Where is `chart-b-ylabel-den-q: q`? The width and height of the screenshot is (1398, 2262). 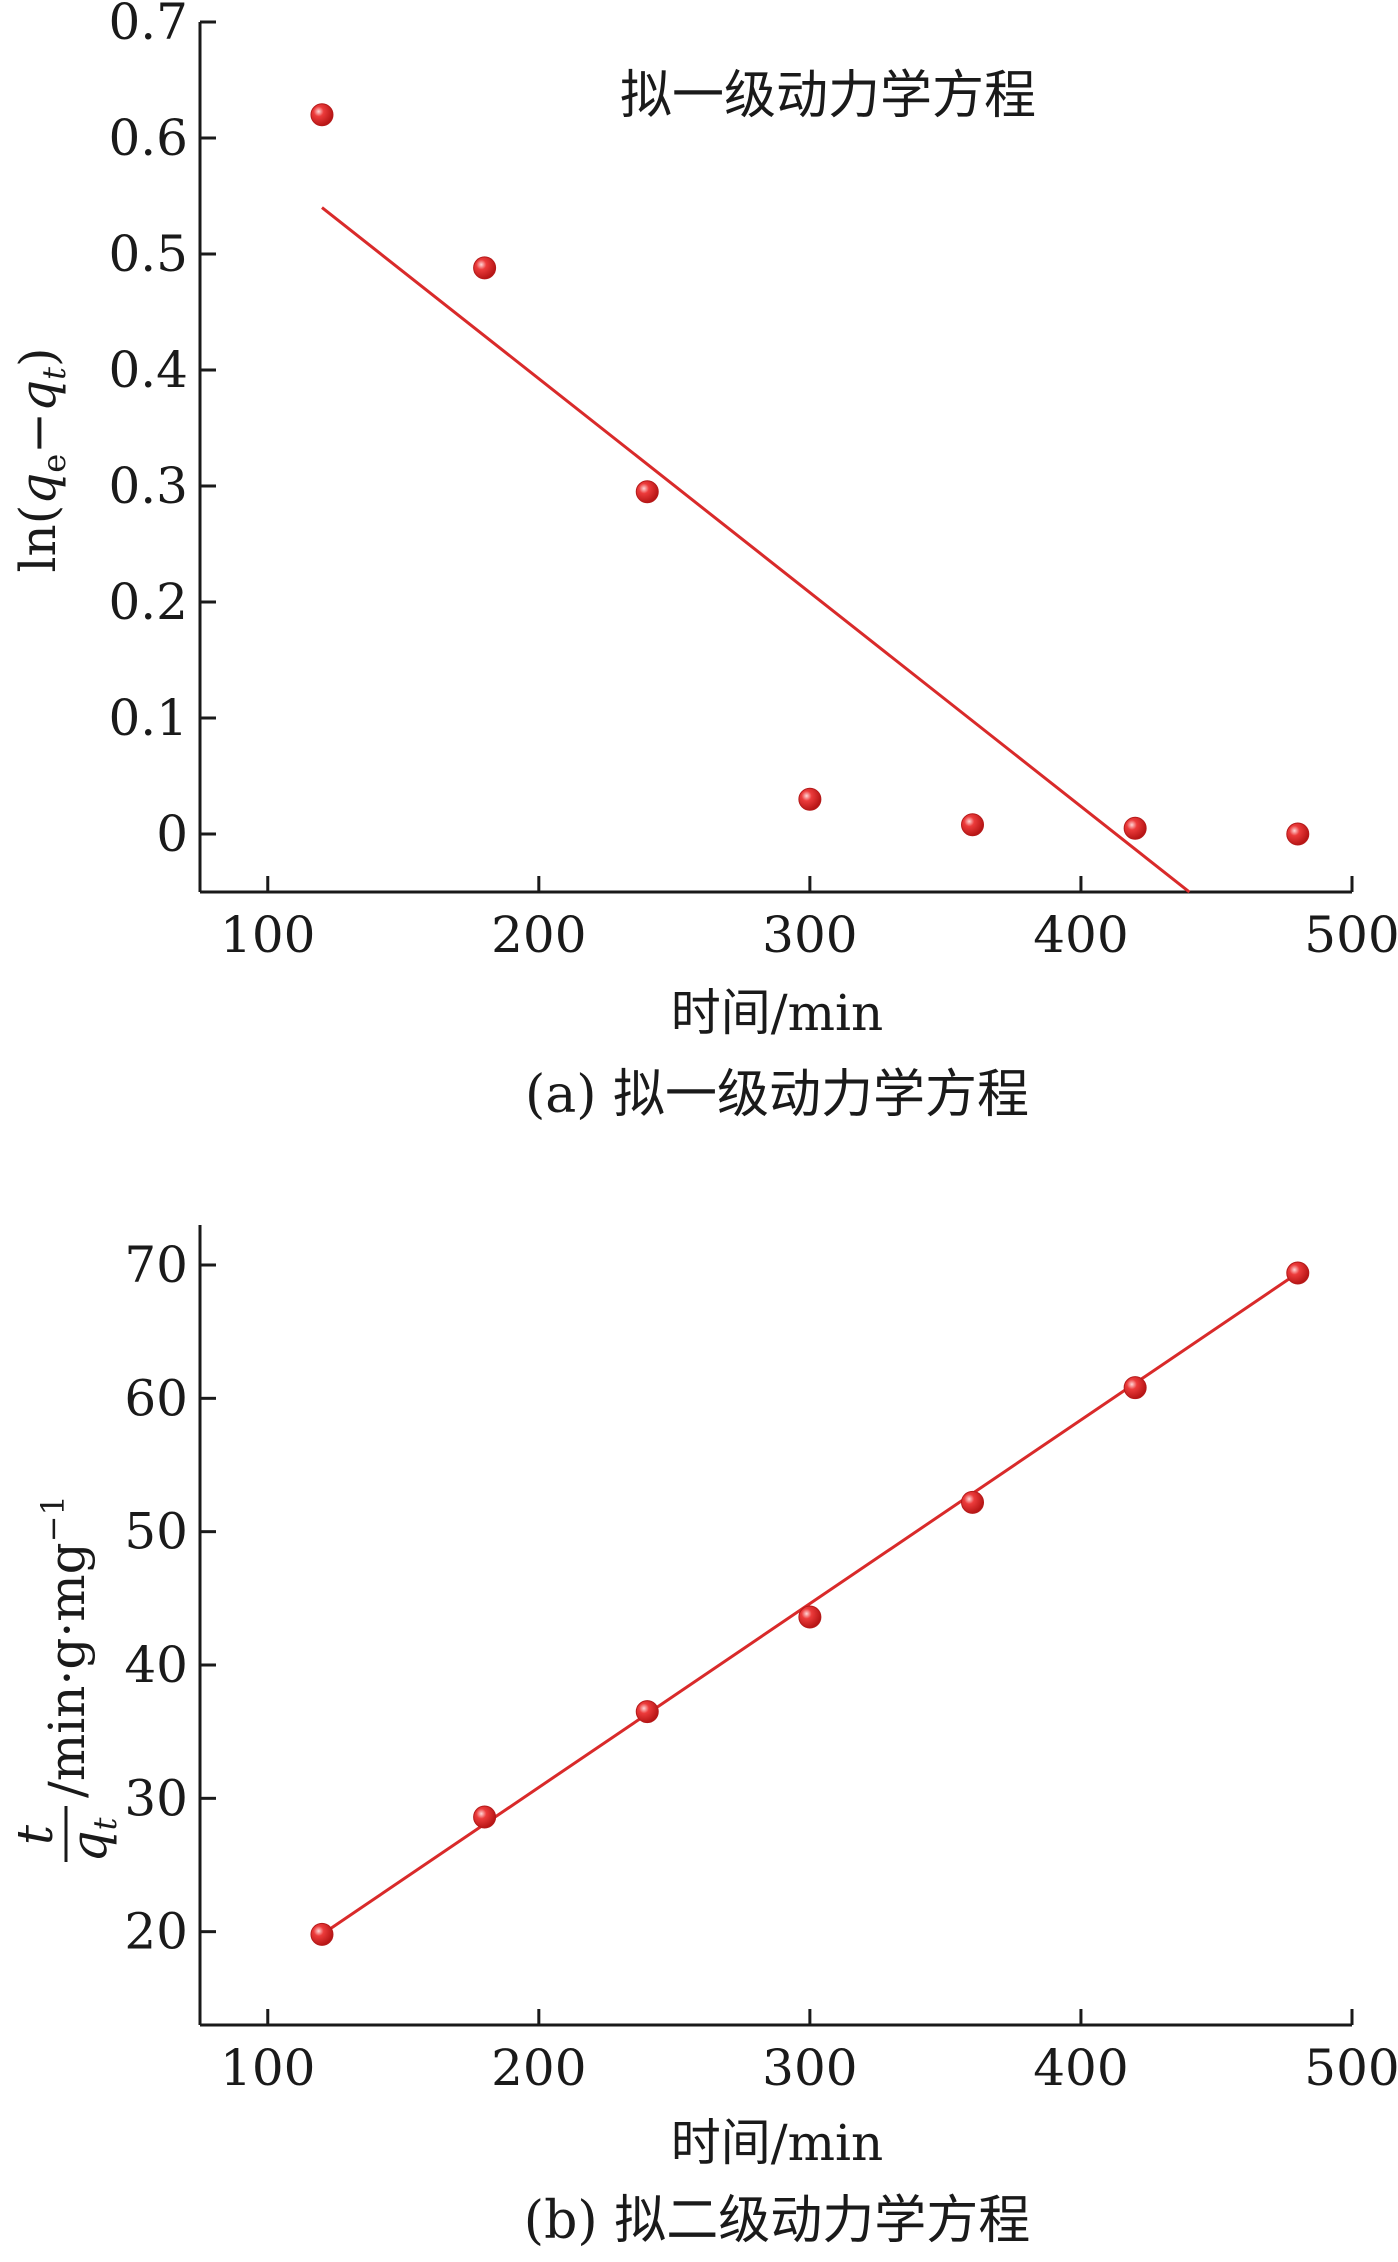
chart-b-ylabel-den-q: q is located at coordinates (89, 1846).